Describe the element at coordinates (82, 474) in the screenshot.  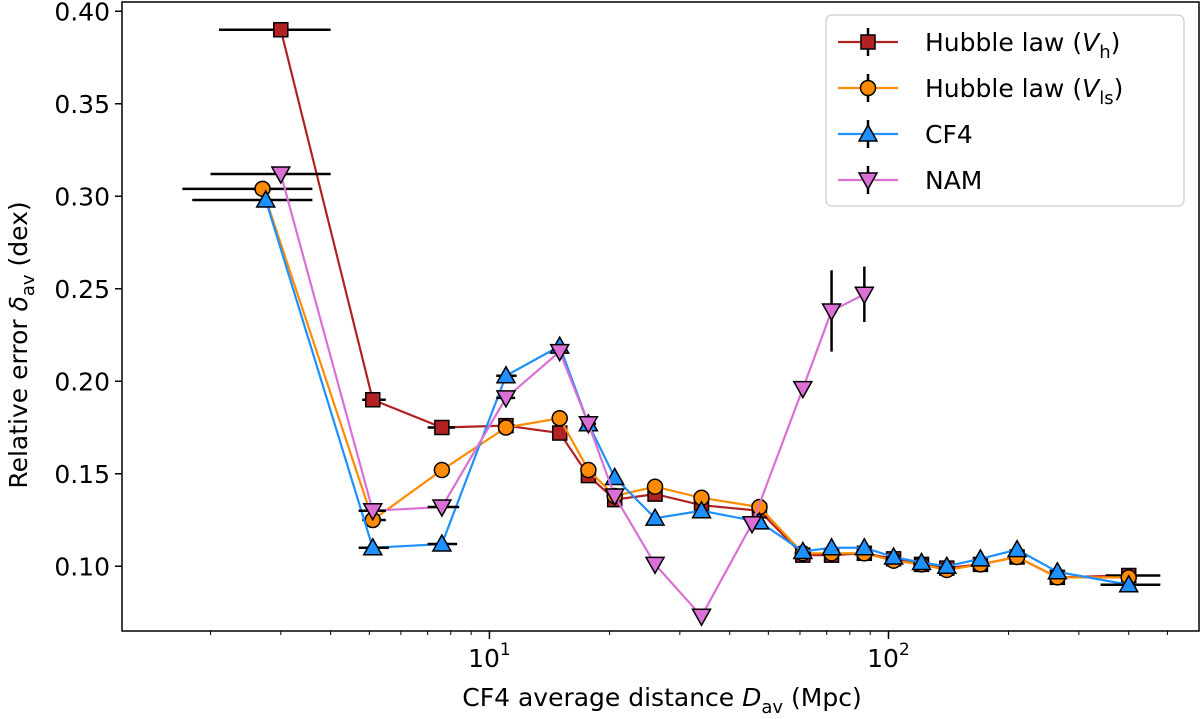
I see `y-tick-label: 0.15` at that location.